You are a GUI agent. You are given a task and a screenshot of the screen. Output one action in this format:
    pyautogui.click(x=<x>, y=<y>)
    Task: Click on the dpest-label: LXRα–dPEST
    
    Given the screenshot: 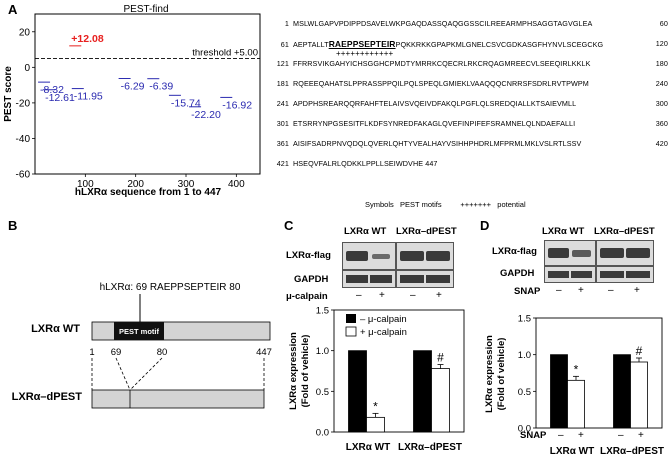 What is the action you would take?
    pyautogui.click(x=47, y=397)
    